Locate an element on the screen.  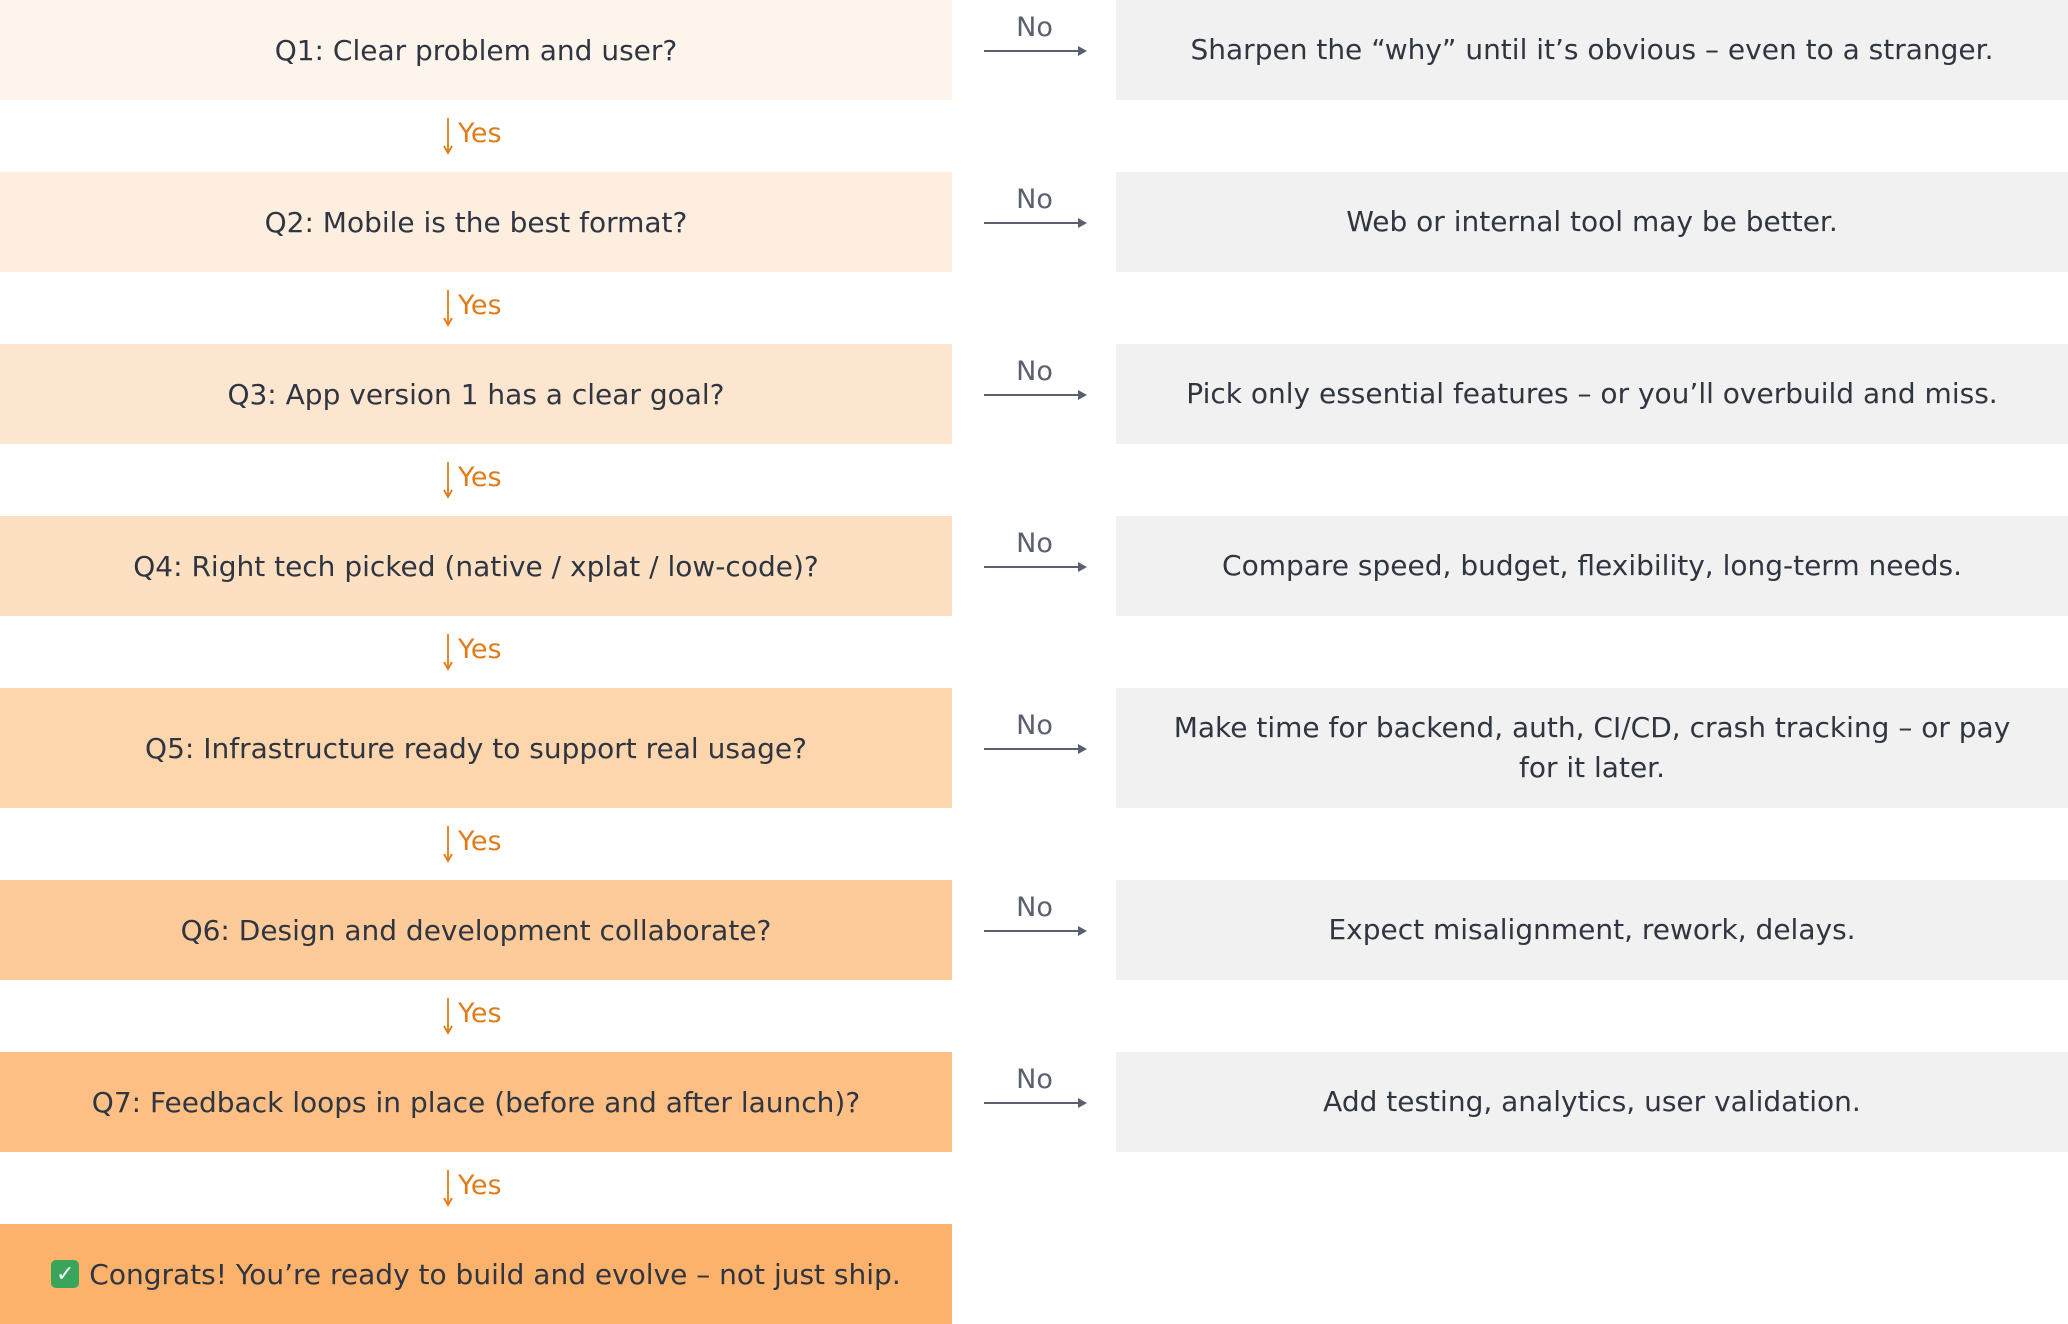
question-box-q6: Q6: Design and development collaborate? is located at coordinates (476, 930).